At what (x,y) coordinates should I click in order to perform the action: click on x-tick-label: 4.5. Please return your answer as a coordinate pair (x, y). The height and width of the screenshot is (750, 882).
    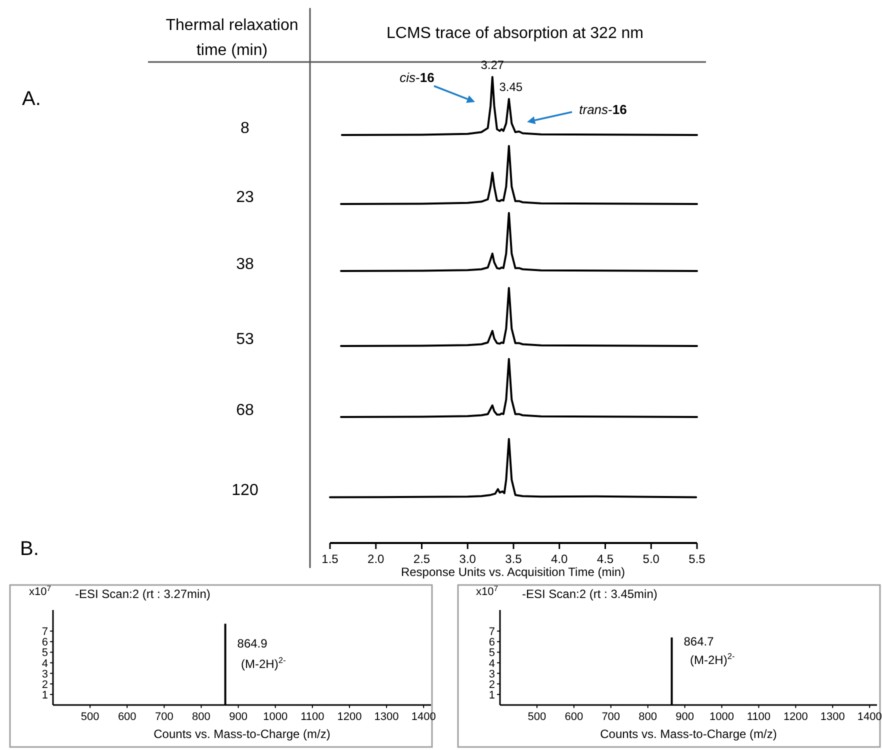
    Looking at the image, I should click on (605, 559).